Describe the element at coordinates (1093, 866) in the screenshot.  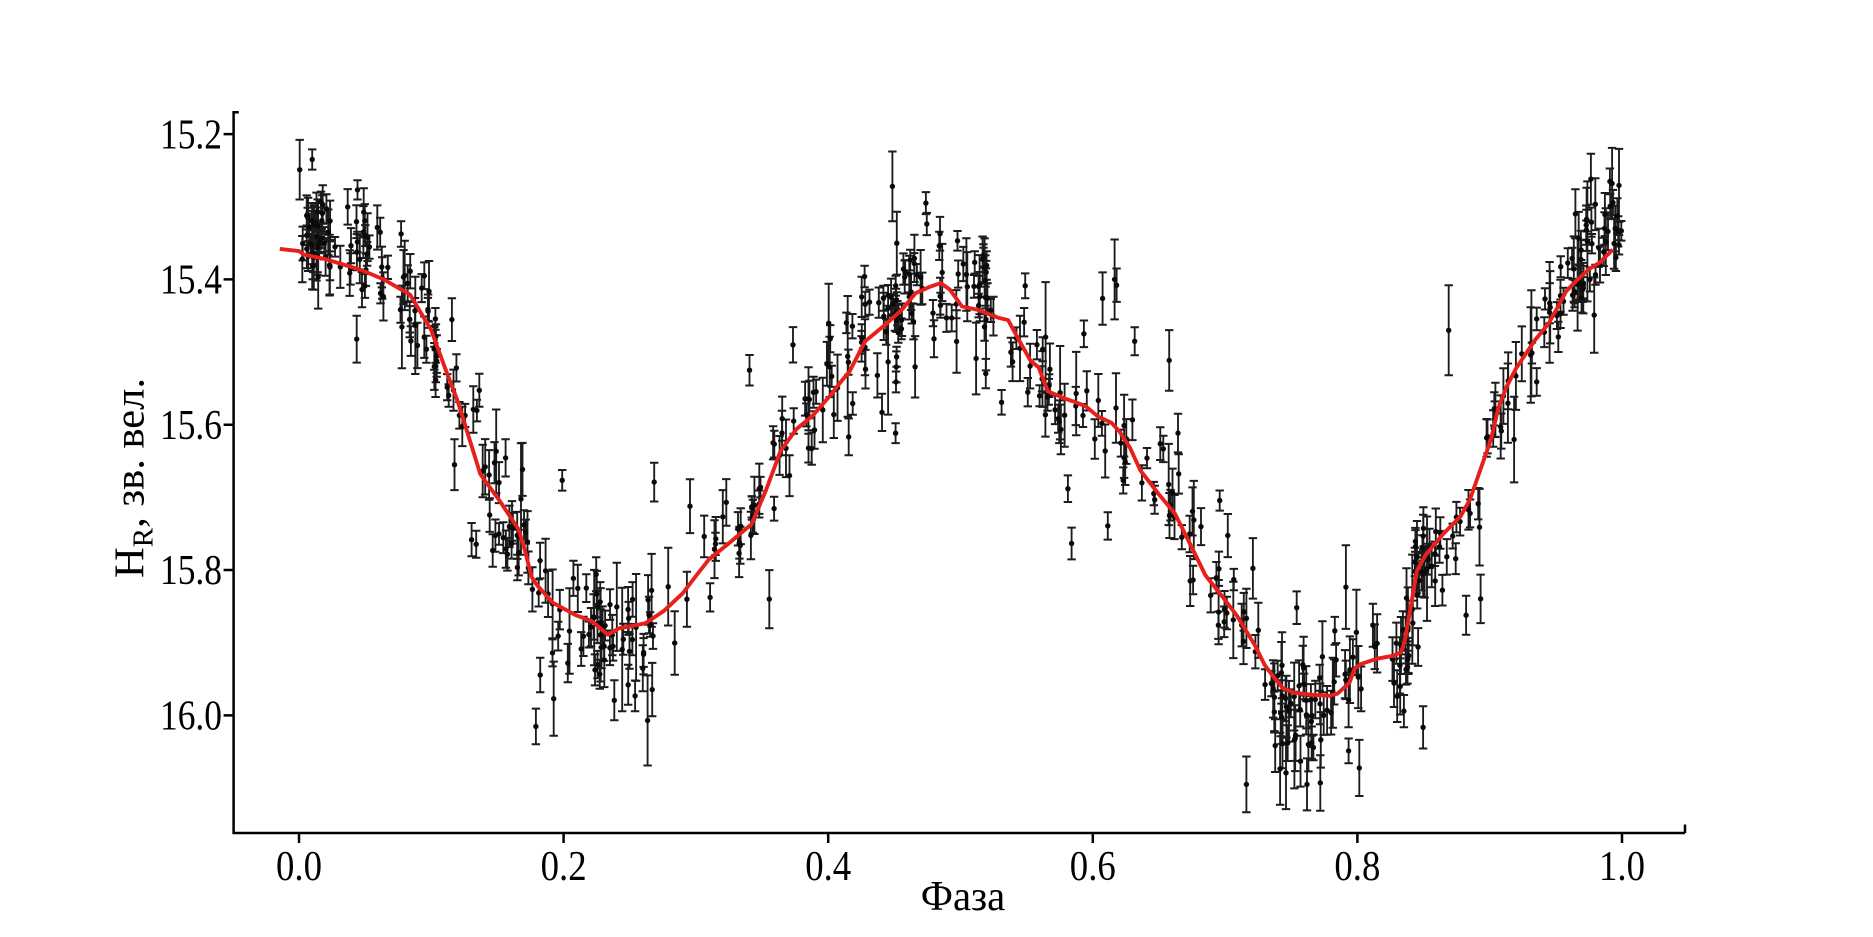
I see `svg-text: 0.6` at that location.